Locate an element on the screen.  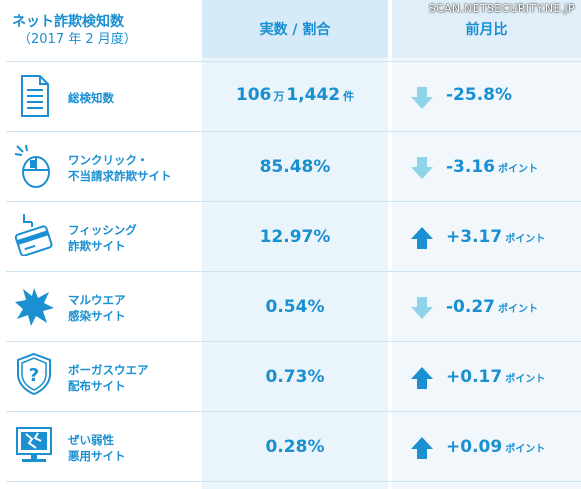
change-column-header-bg is located at coordinates (486, 29).